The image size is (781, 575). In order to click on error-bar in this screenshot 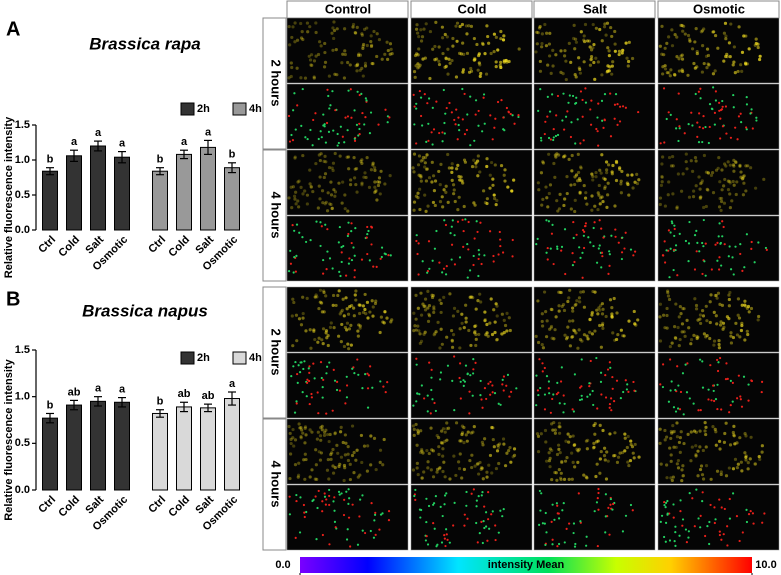, I will do `click(232, 398)`.